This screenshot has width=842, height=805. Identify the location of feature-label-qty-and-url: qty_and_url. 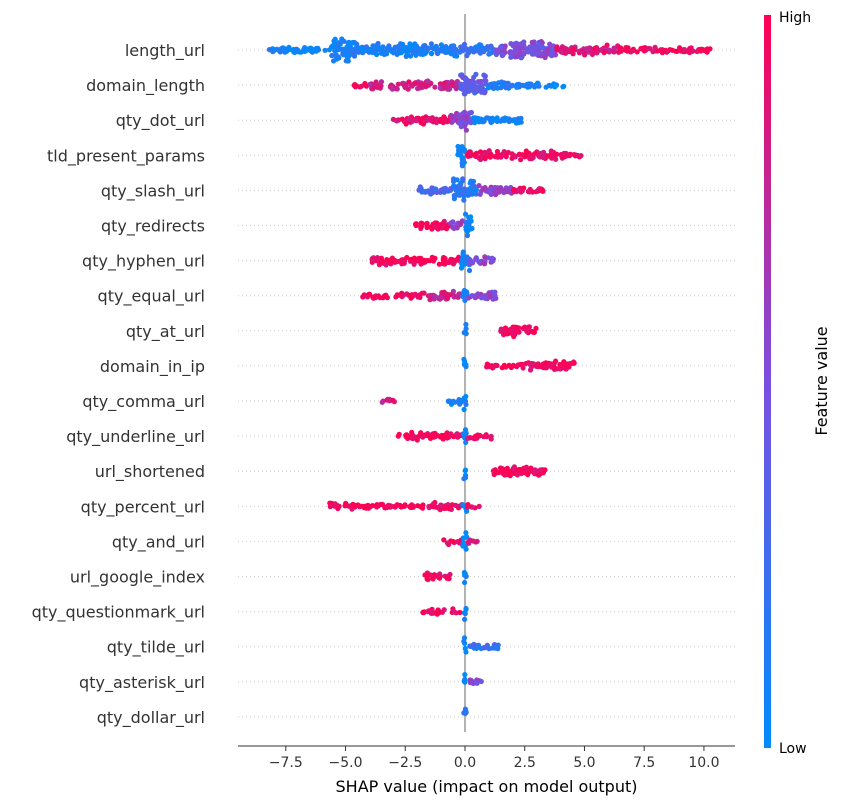
(158, 542).